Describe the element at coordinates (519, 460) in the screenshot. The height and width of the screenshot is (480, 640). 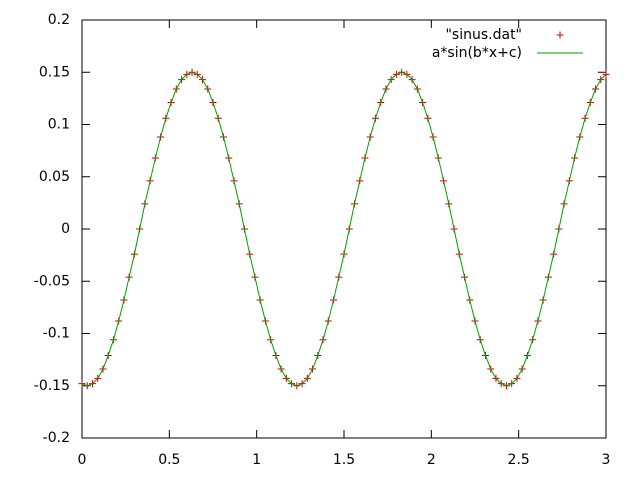
I see `x-tick-label: 2.5` at that location.